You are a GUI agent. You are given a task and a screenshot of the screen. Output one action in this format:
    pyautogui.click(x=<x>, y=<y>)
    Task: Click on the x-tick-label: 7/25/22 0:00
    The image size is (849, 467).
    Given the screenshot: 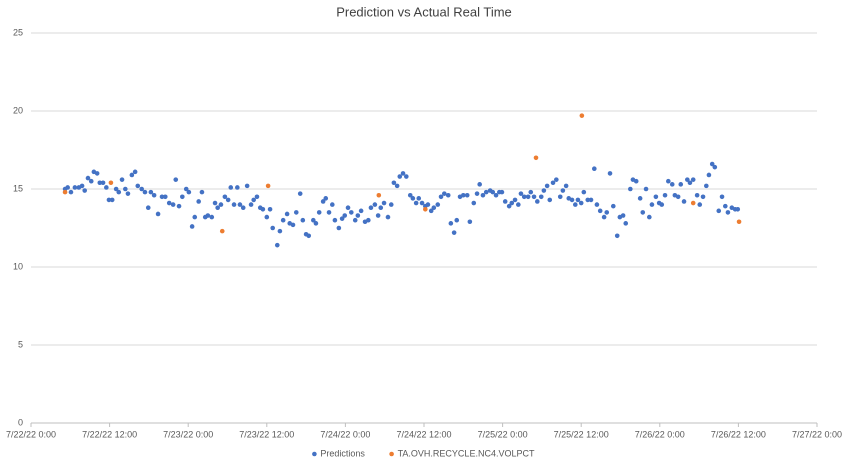 What is the action you would take?
    pyautogui.click(x=503, y=434)
    